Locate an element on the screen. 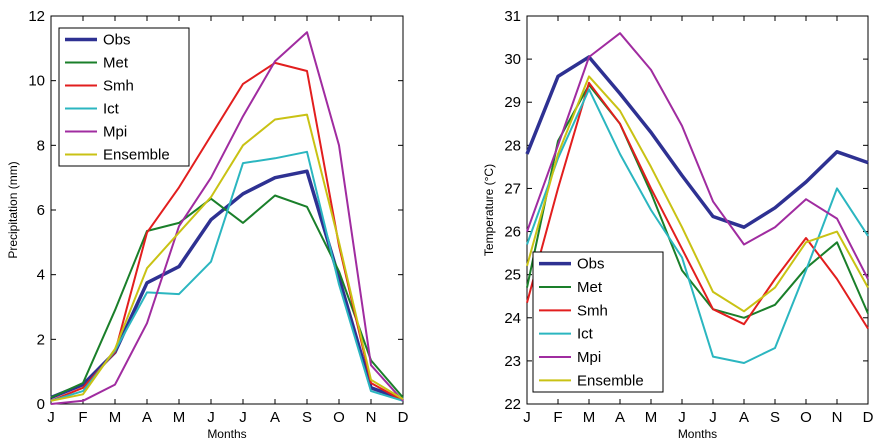 Image resolution: width=875 pixels, height=445 pixels. y-tick-label: 2 is located at coordinates (41, 339).